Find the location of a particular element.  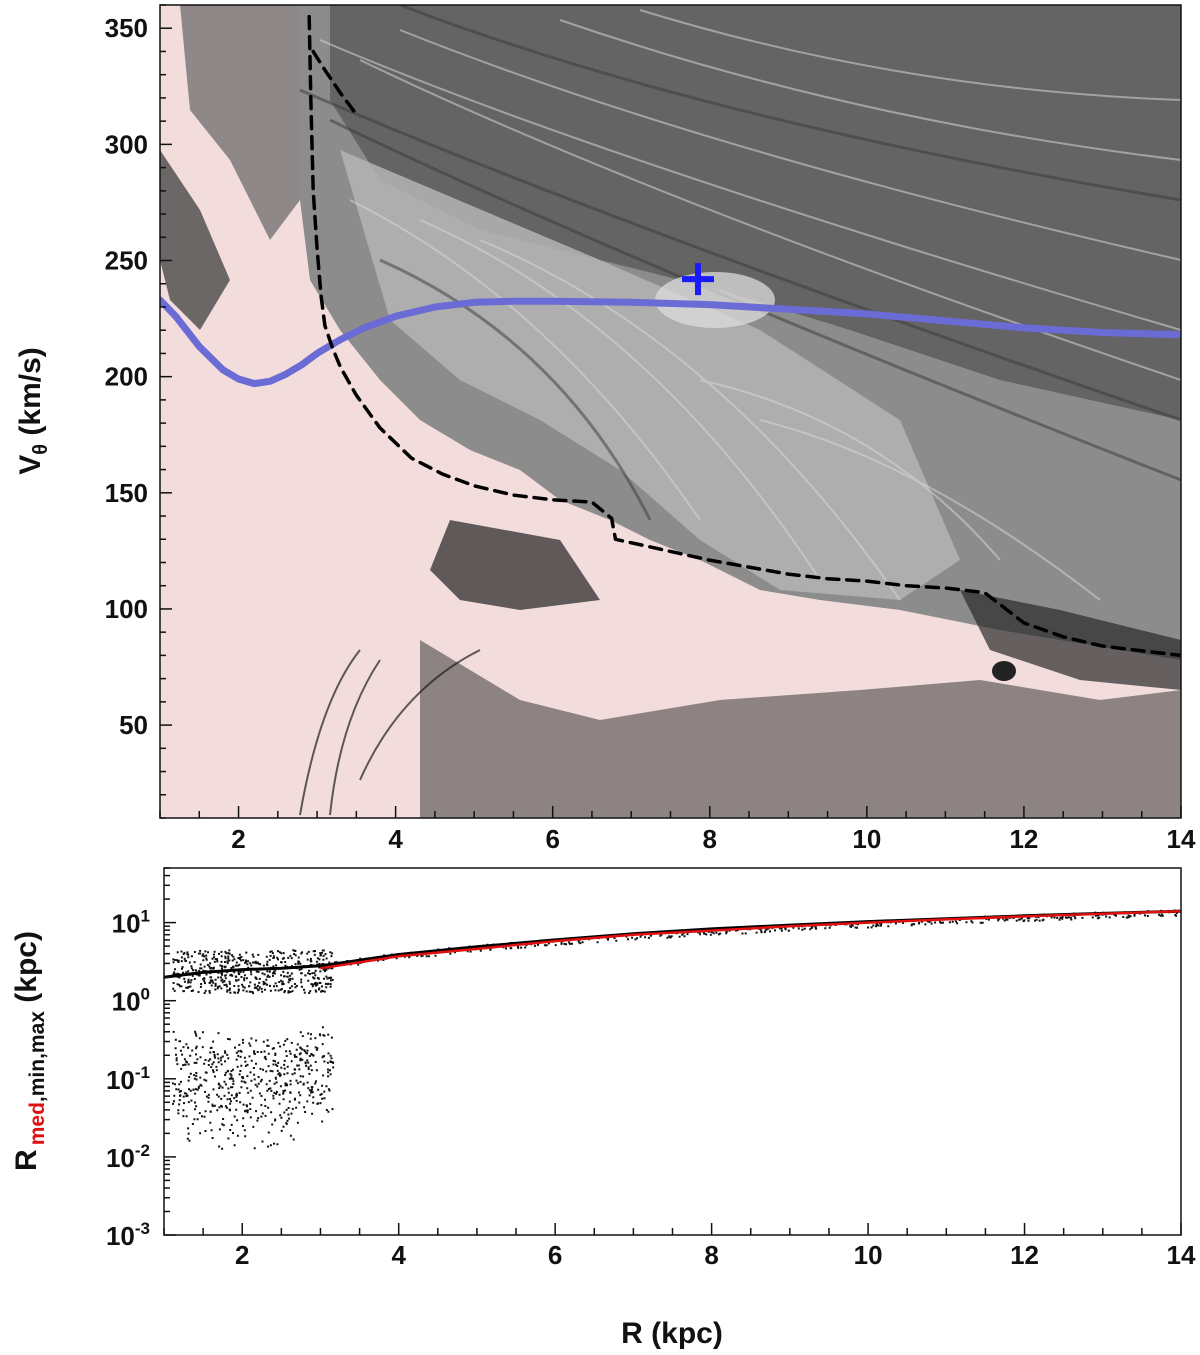

bottom-x-tick-label: 8 is located at coordinates (711, 1255).